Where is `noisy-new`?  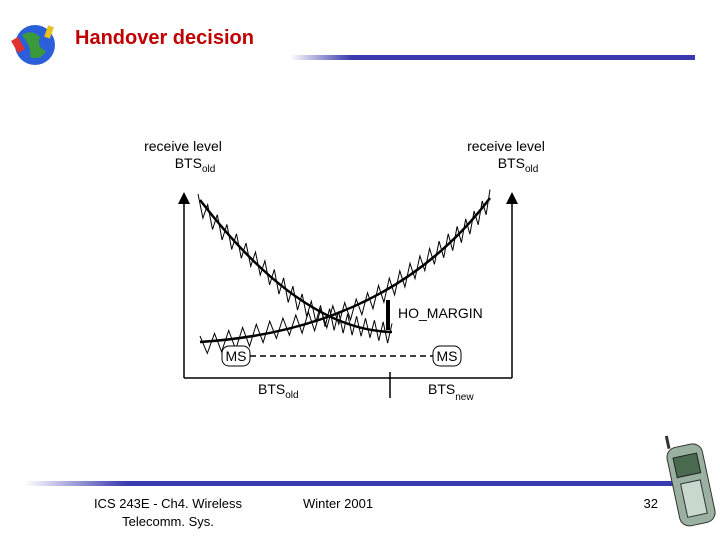 noisy-new is located at coordinates (345, 272).